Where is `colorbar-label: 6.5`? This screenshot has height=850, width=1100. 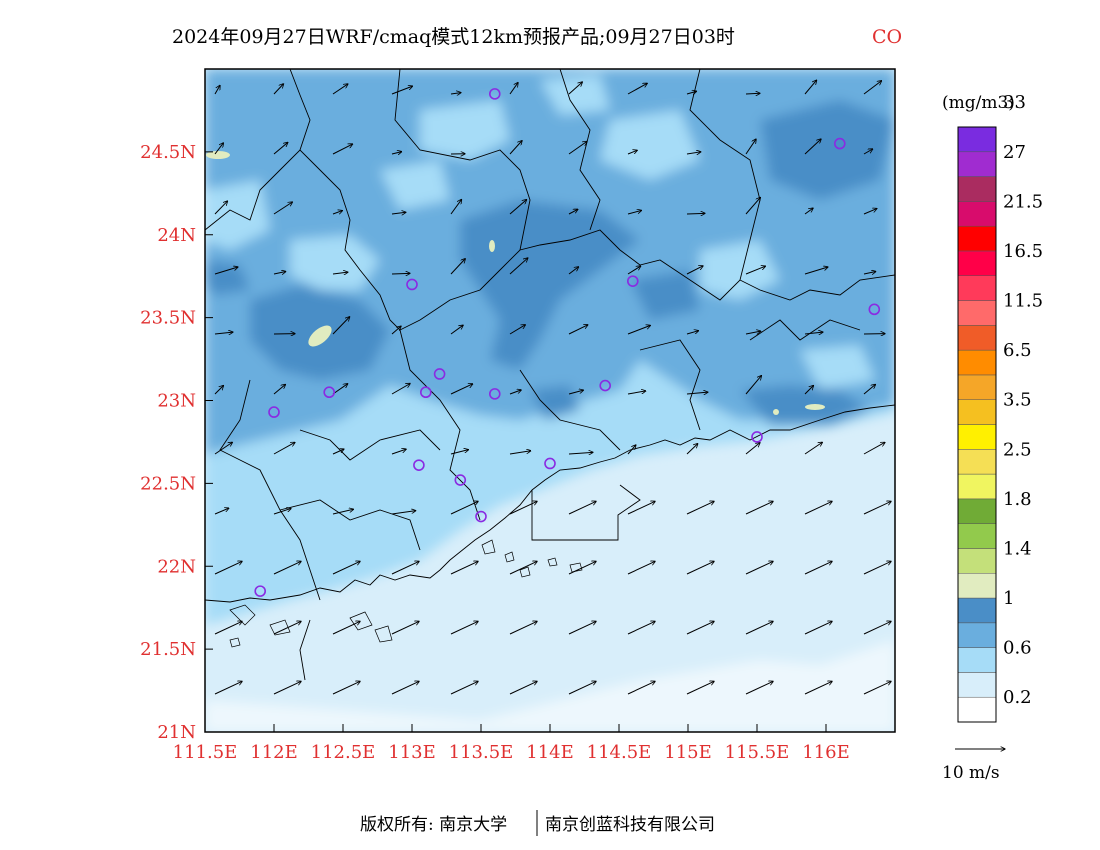
colorbar-label: 6.5 is located at coordinates (1017, 350).